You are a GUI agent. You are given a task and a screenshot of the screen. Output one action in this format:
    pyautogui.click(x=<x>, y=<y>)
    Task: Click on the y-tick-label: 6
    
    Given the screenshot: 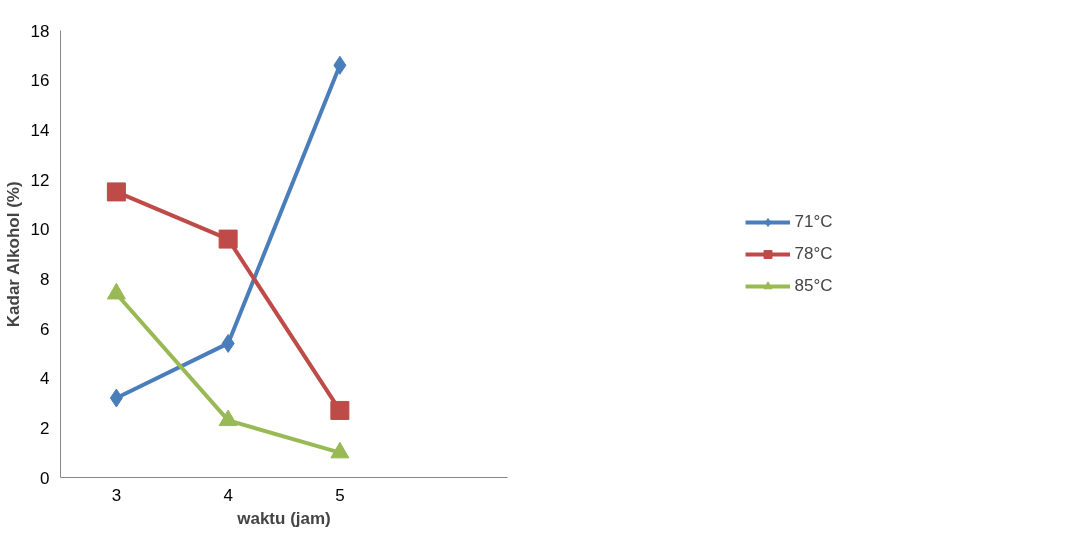 What is the action you would take?
    pyautogui.click(x=45, y=329)
    